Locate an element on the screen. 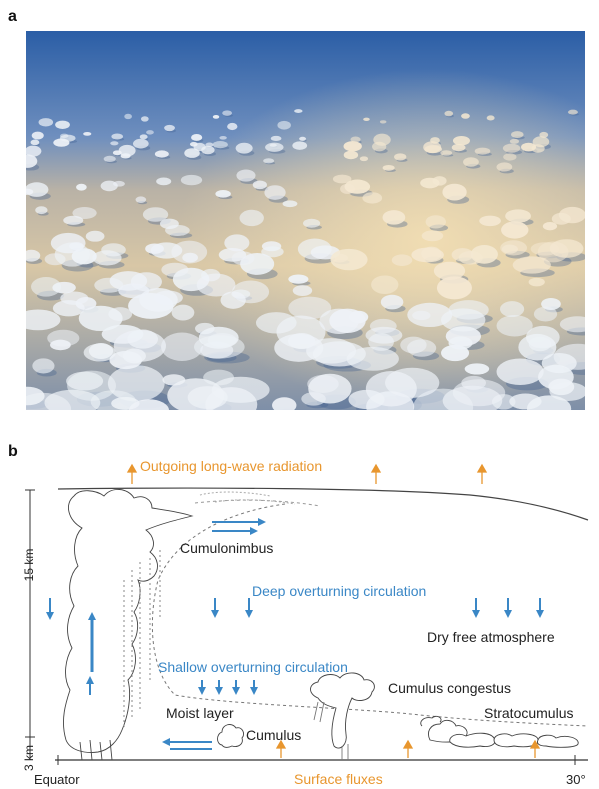 This screenshot has height=789, width=599. stratocumulus-cloud is located at coordinates (499, 731).